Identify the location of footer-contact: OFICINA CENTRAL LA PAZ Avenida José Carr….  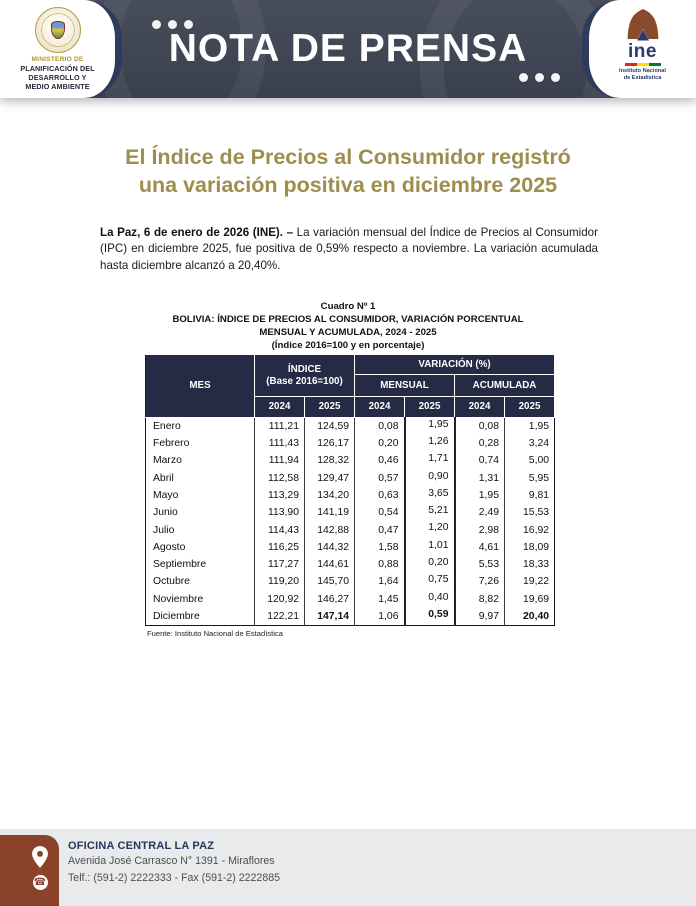
(174, 862).